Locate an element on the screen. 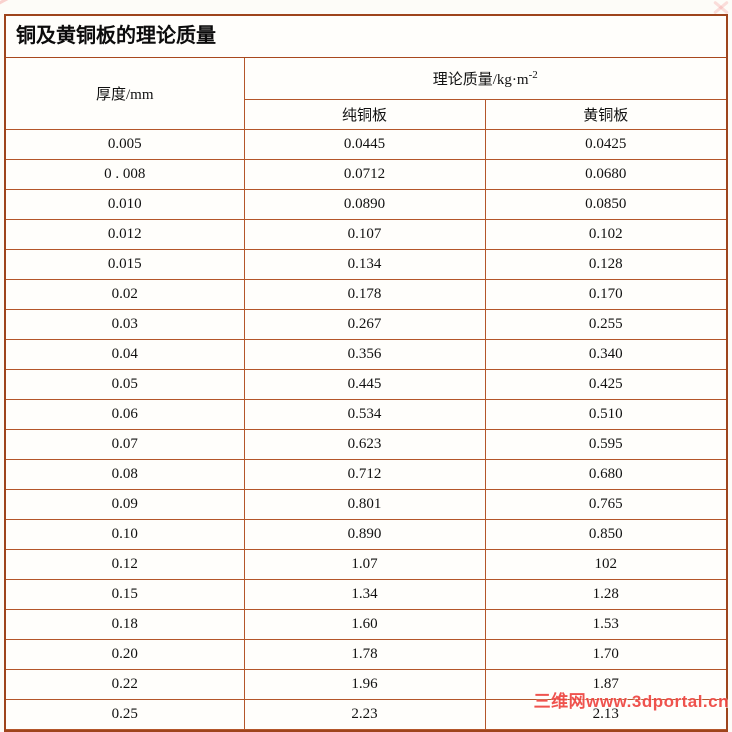 Image resolution: width=732 pixels, height=732 pixels. table-row: 0.15 1.34 1.28 is located at coordinates (366, 594).